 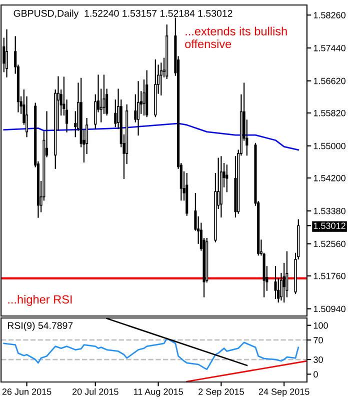 I want to click on y-tick-label: 1.54200, so click(x=330, y=178).